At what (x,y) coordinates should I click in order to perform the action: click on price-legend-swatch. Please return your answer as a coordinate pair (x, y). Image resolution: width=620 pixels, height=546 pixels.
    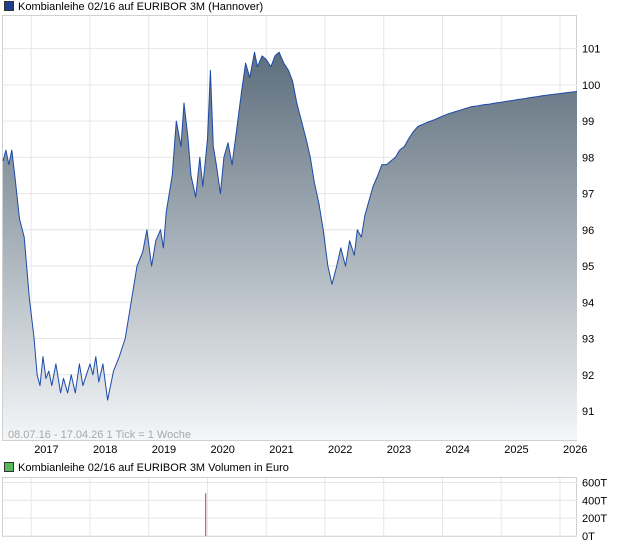
    Looking at the image, I should click on (9, 6).